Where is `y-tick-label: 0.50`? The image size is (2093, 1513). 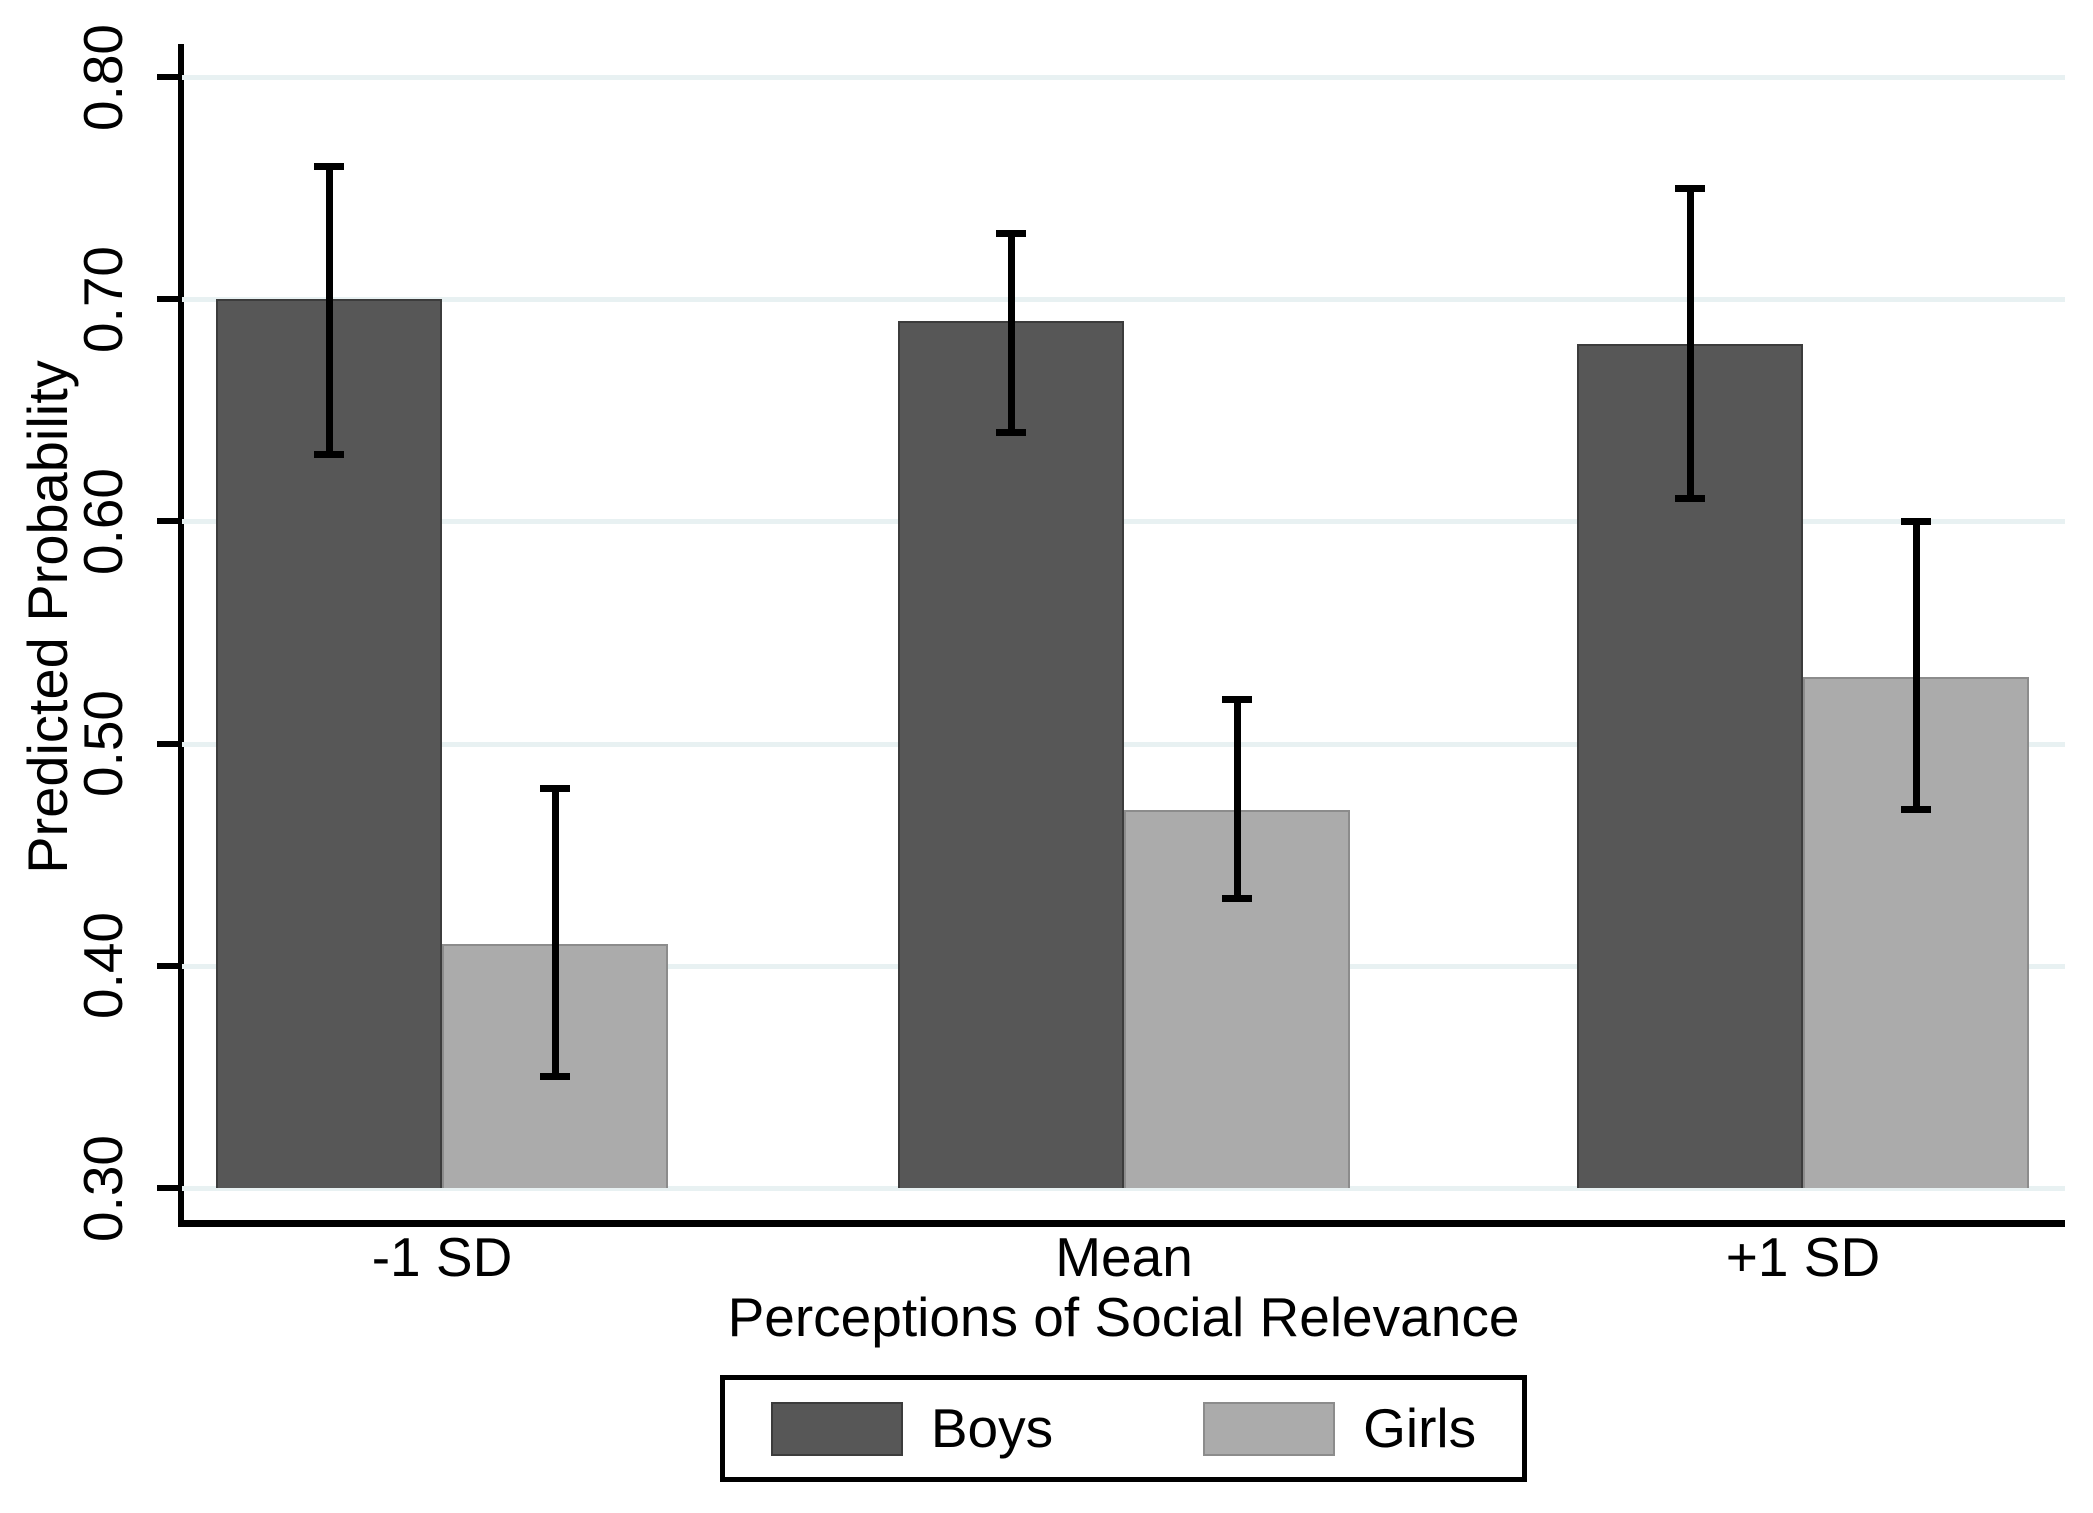 y-tick-label: 0.50 is located at coordinates (104, 744).